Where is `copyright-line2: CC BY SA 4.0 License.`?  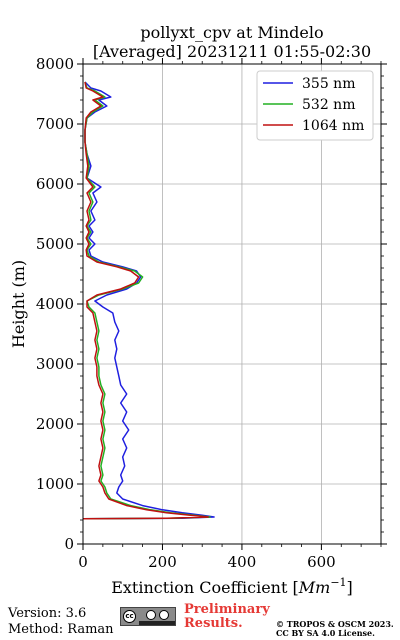 copyright-line2: CC BY SA 4.0 License. is located at coordinates (325, 633).